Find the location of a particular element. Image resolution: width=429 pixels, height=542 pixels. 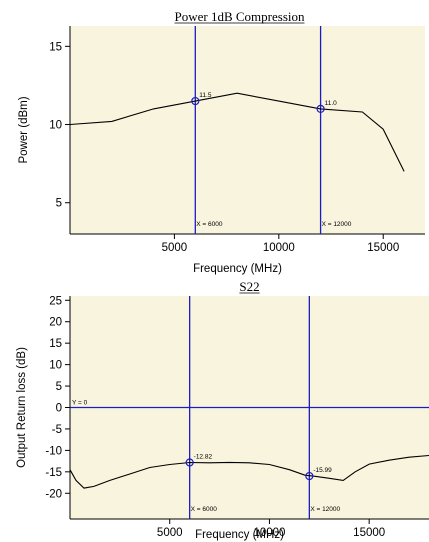

y-tick-label: -5 is located at coordinates (57, 430).